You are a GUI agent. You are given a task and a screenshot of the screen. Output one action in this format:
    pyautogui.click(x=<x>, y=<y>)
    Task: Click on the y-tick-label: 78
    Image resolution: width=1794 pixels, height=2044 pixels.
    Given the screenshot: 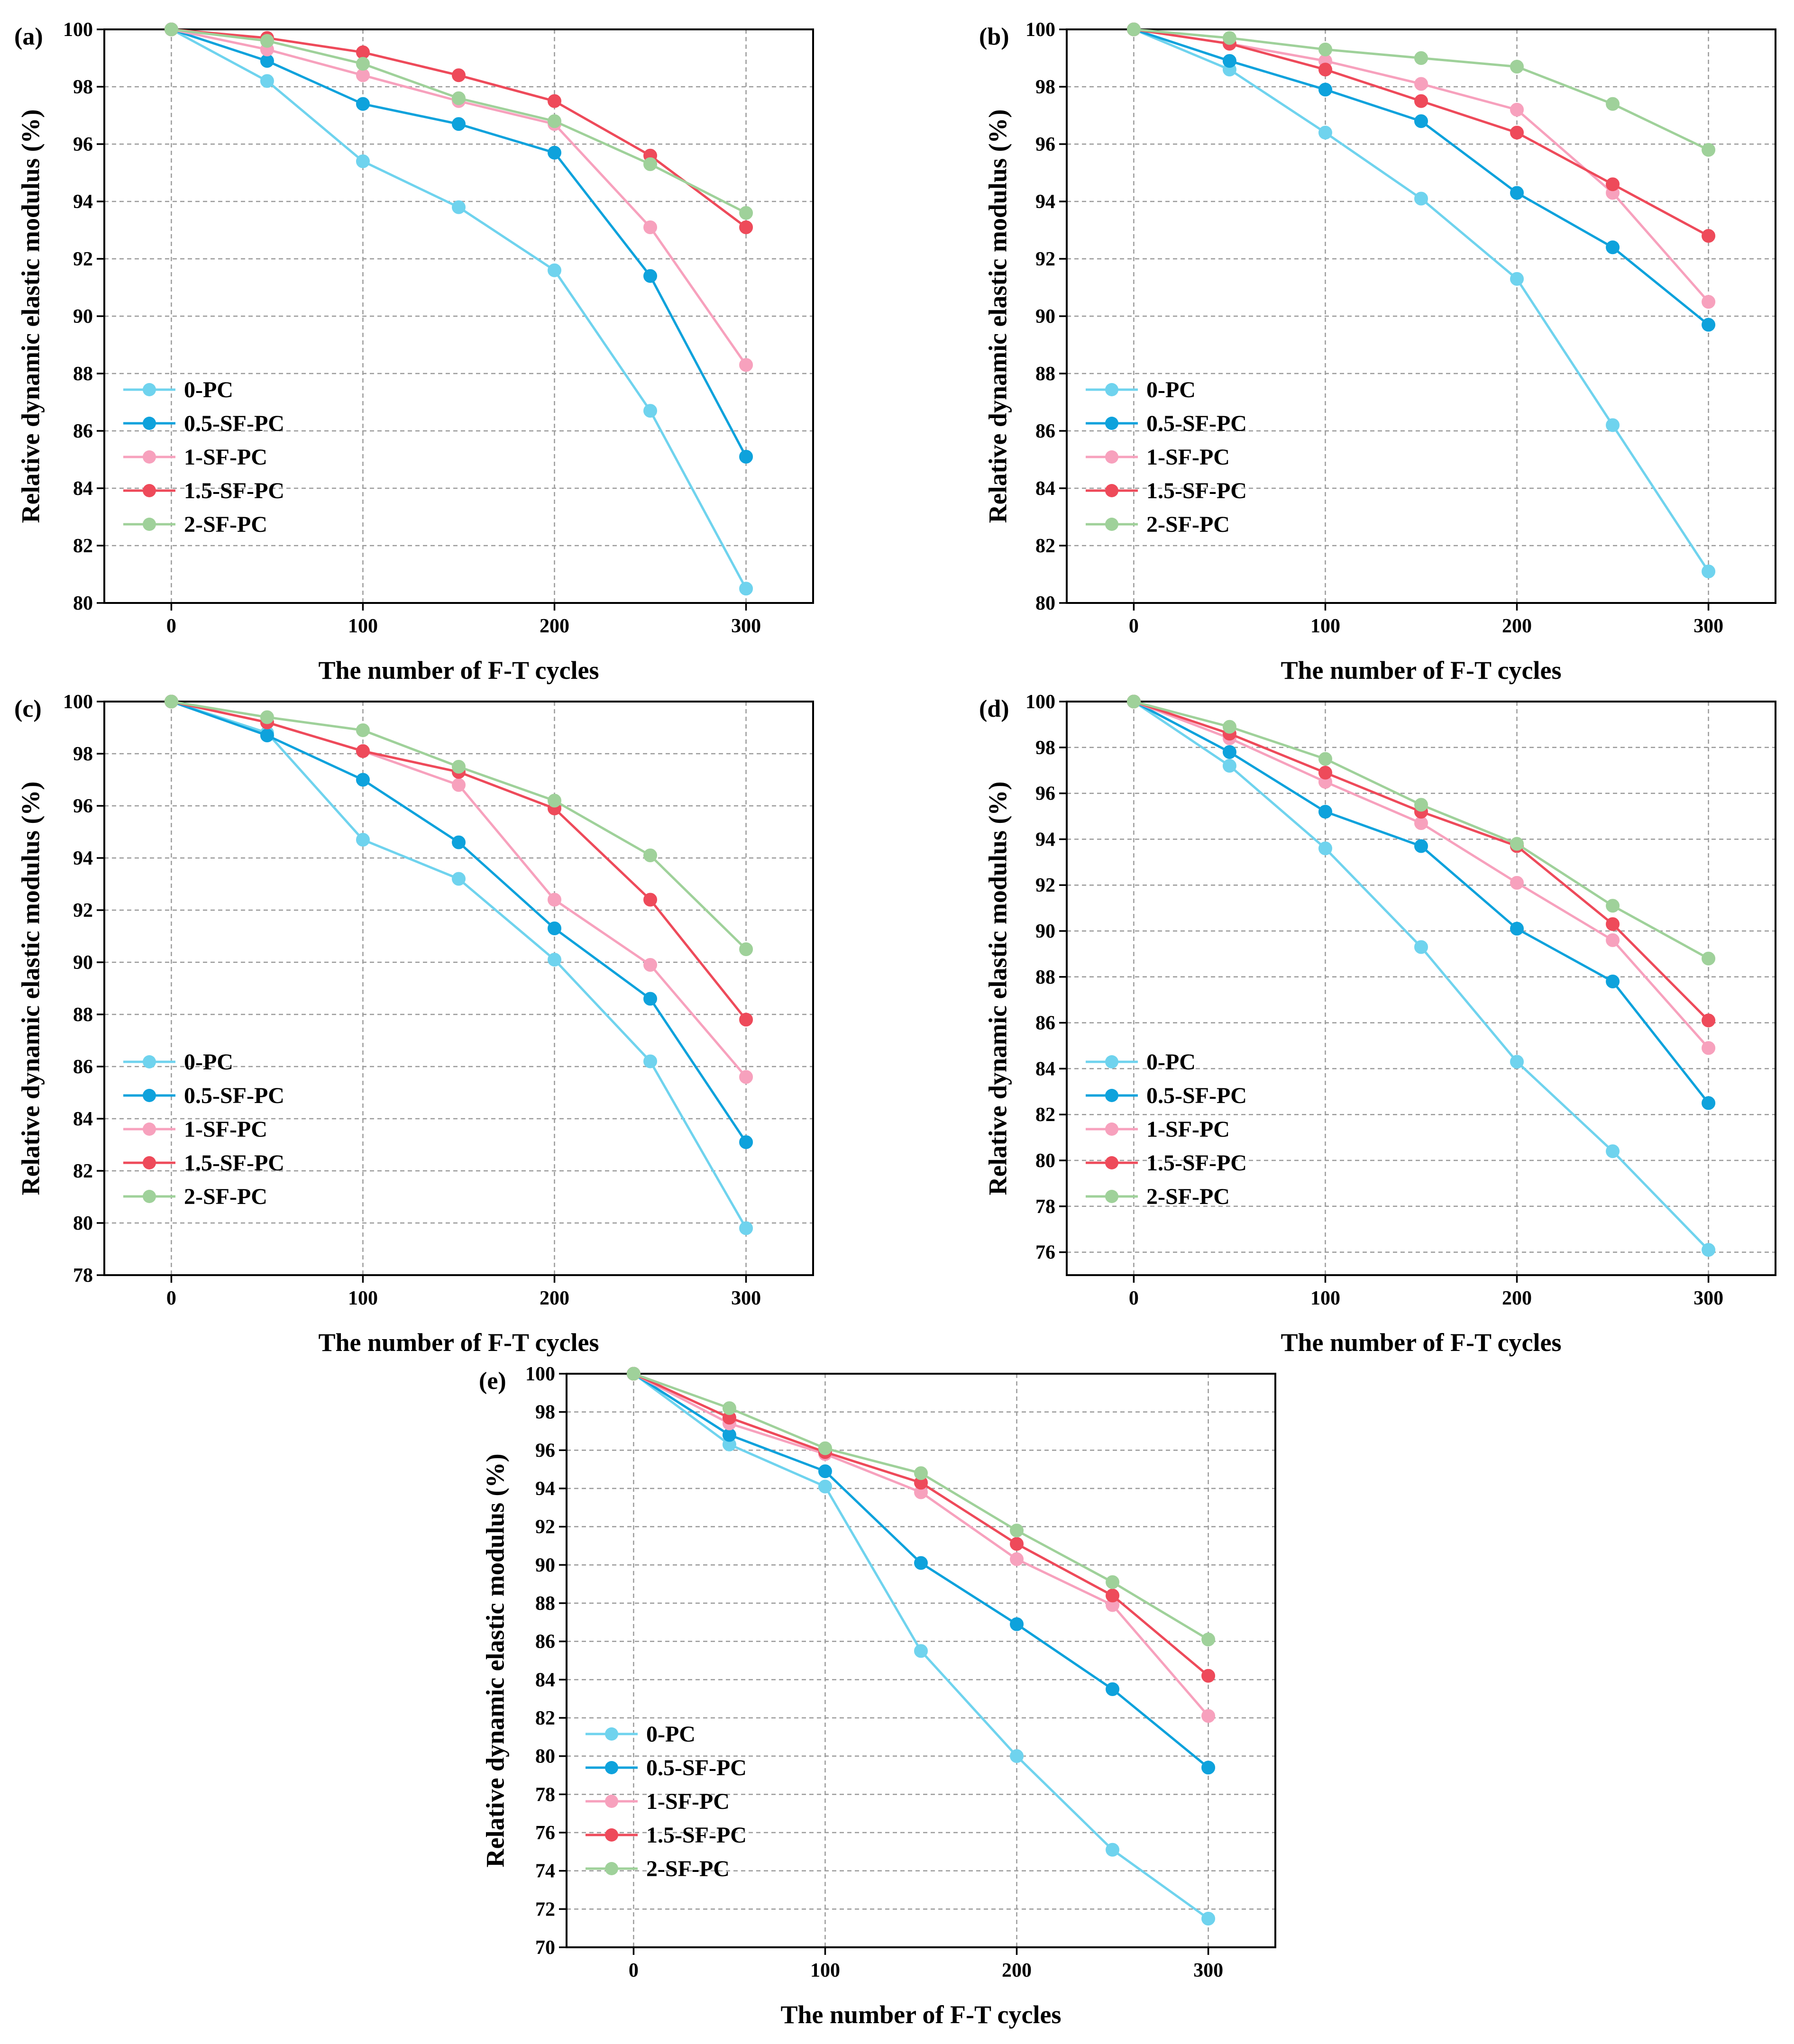 What is the action you would take?
    pyautogui.click(x=1045, y=1207)
    